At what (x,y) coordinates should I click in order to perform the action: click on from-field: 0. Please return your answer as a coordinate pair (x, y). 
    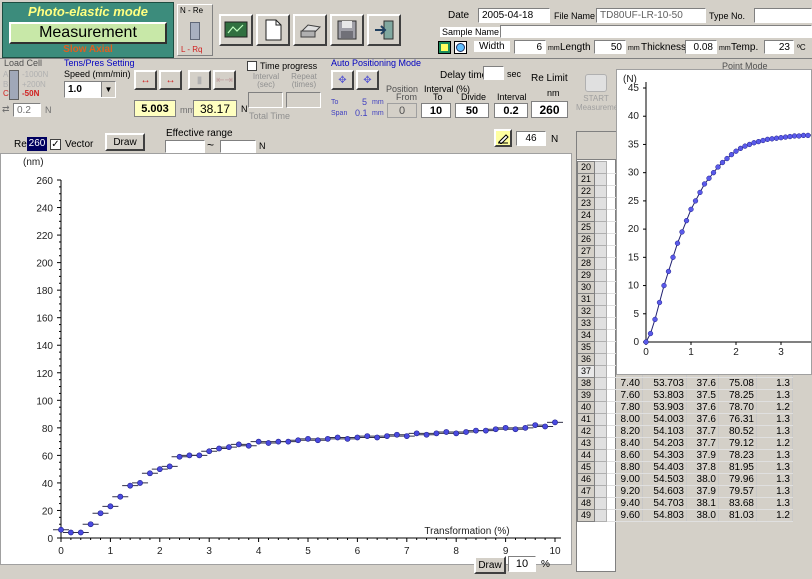
    Looking at the image, I should click on (402, 110).